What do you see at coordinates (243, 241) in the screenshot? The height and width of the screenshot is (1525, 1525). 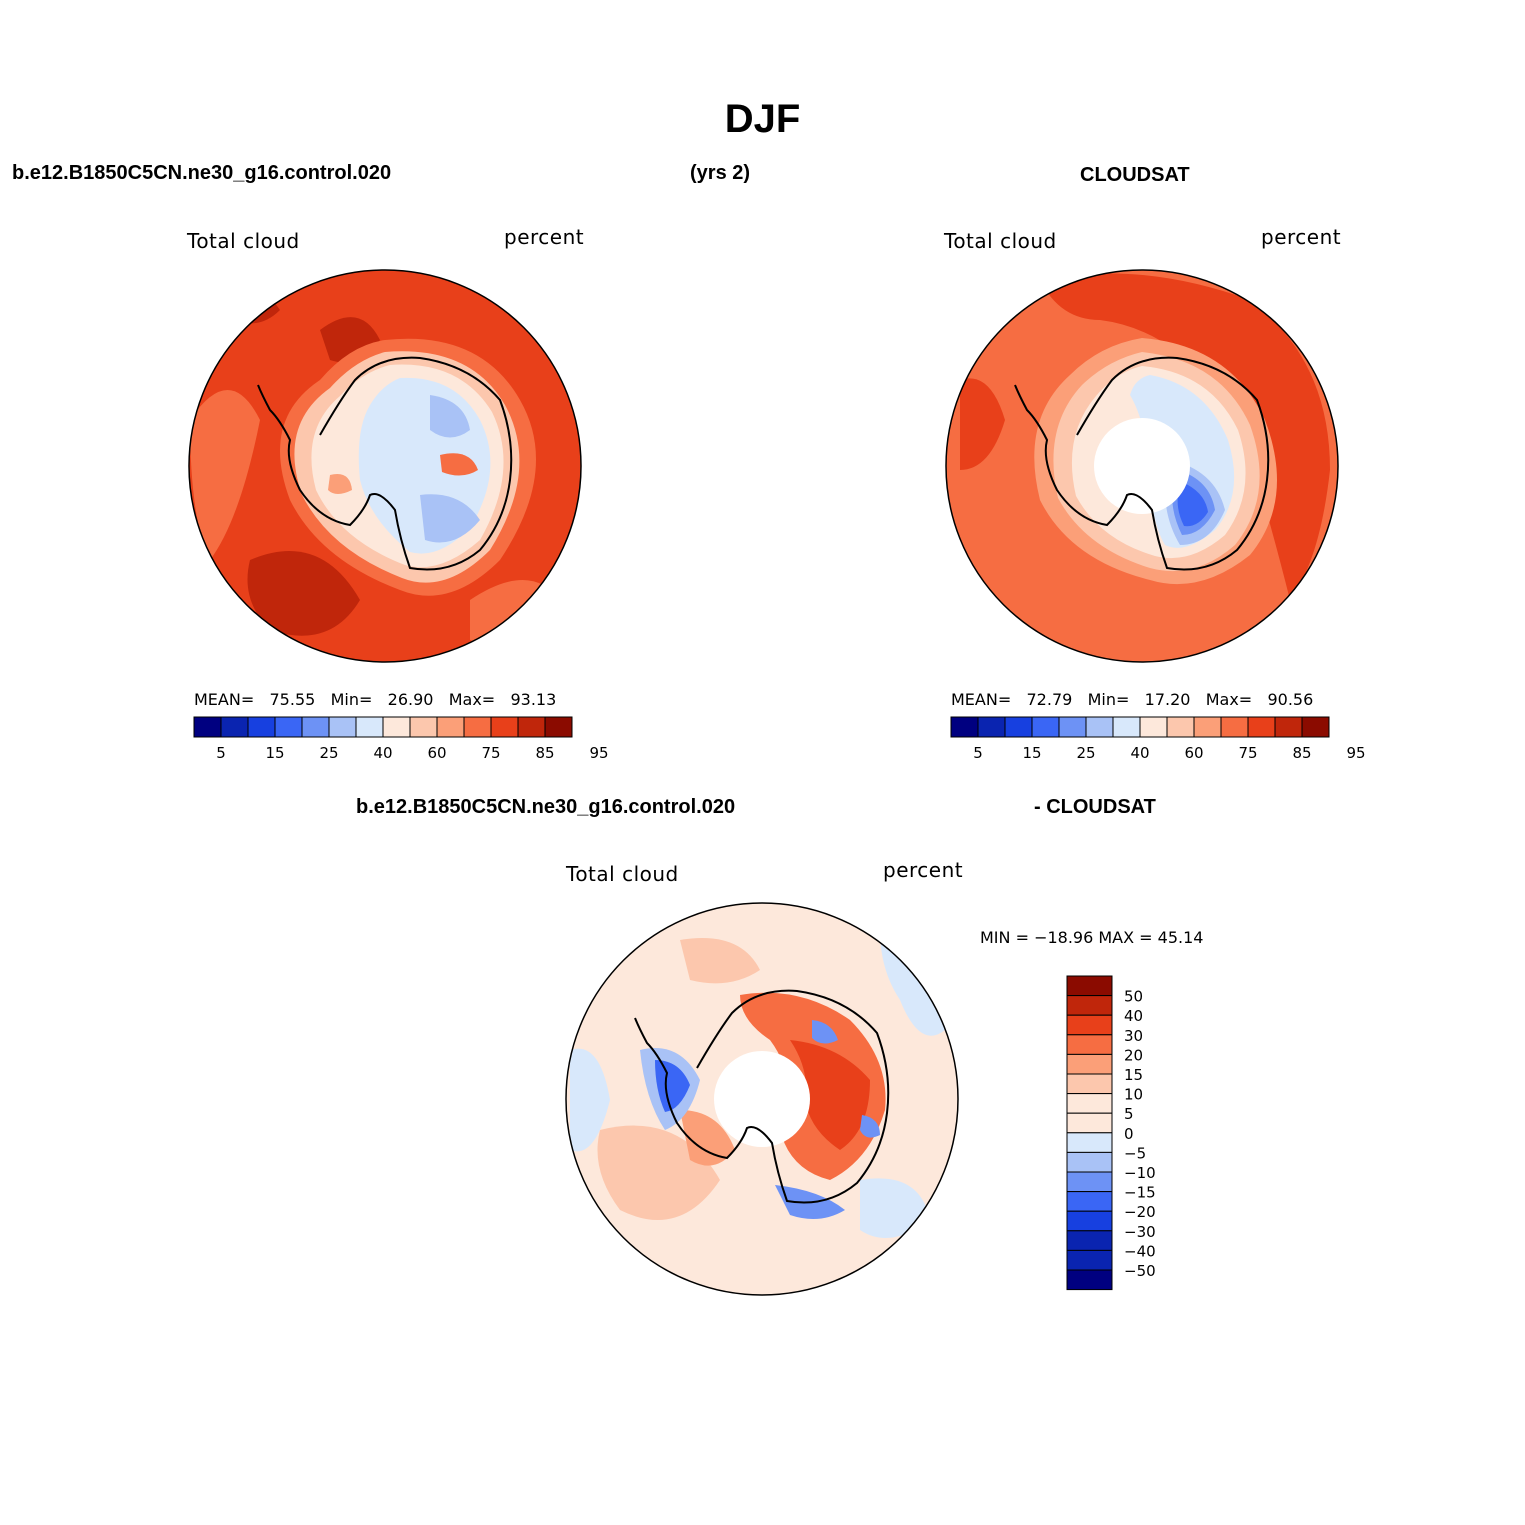 I see `model-variable-label: Total cloud` at bounding box center [243, 241].